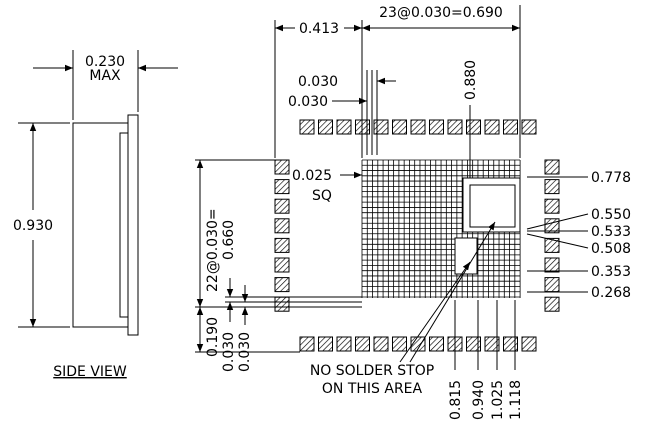 This screenshot has width=645, height=440. What do you see at coordinates (372, 389) in the screenshot?
I see `note: ON THIS AREA` at bounding box center [372, 389].